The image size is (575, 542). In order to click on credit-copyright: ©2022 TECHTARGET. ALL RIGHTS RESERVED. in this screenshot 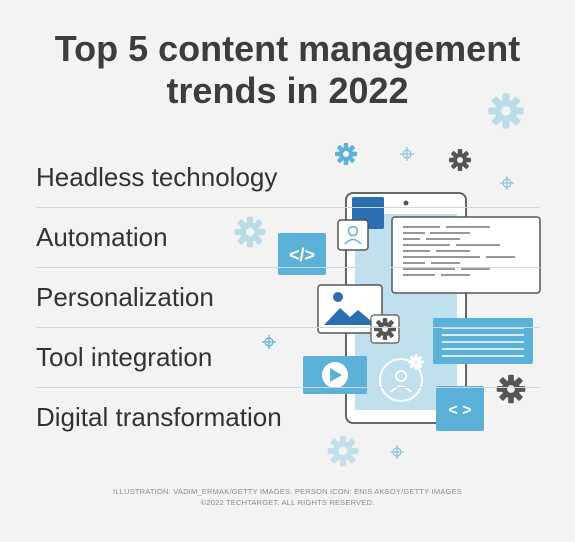, I will do `click(287, 502)`.